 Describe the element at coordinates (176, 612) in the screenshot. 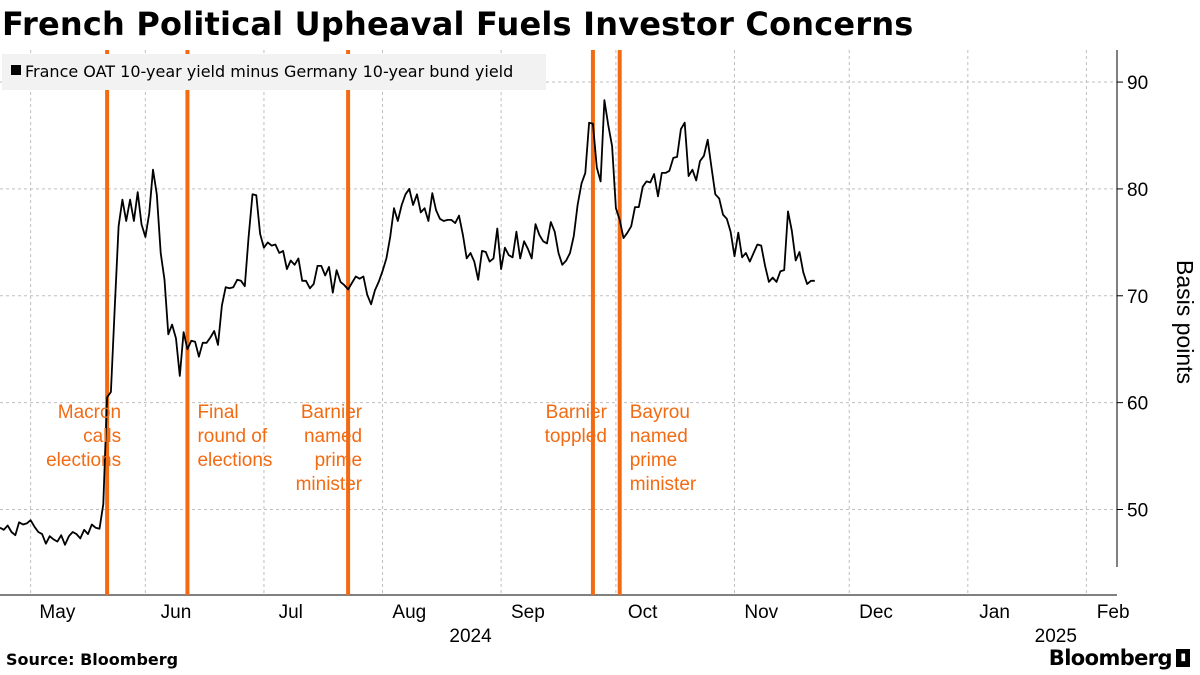

I see `x-tick-label: Jun` at that location.